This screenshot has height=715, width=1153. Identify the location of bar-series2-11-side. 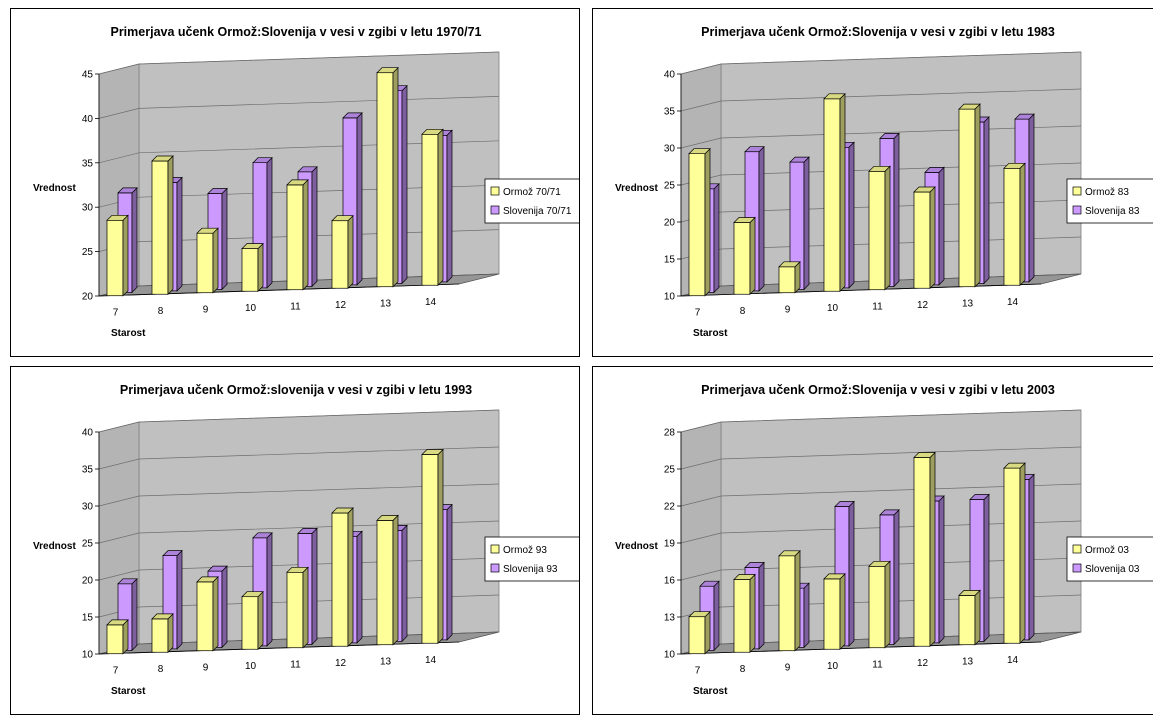
(314, 226).